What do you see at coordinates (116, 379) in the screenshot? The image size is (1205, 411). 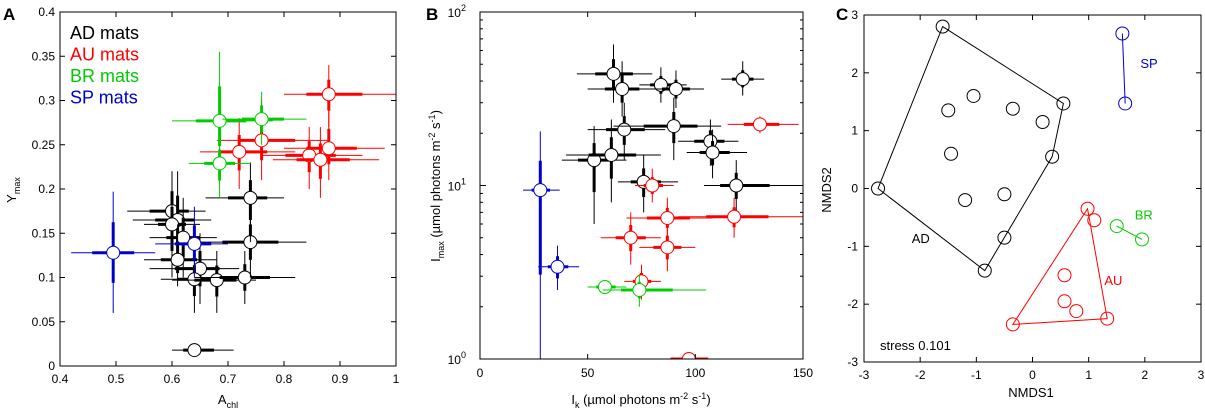 I see `panel-a-xtick-label: 0.5` at bounding box center [116, 379].